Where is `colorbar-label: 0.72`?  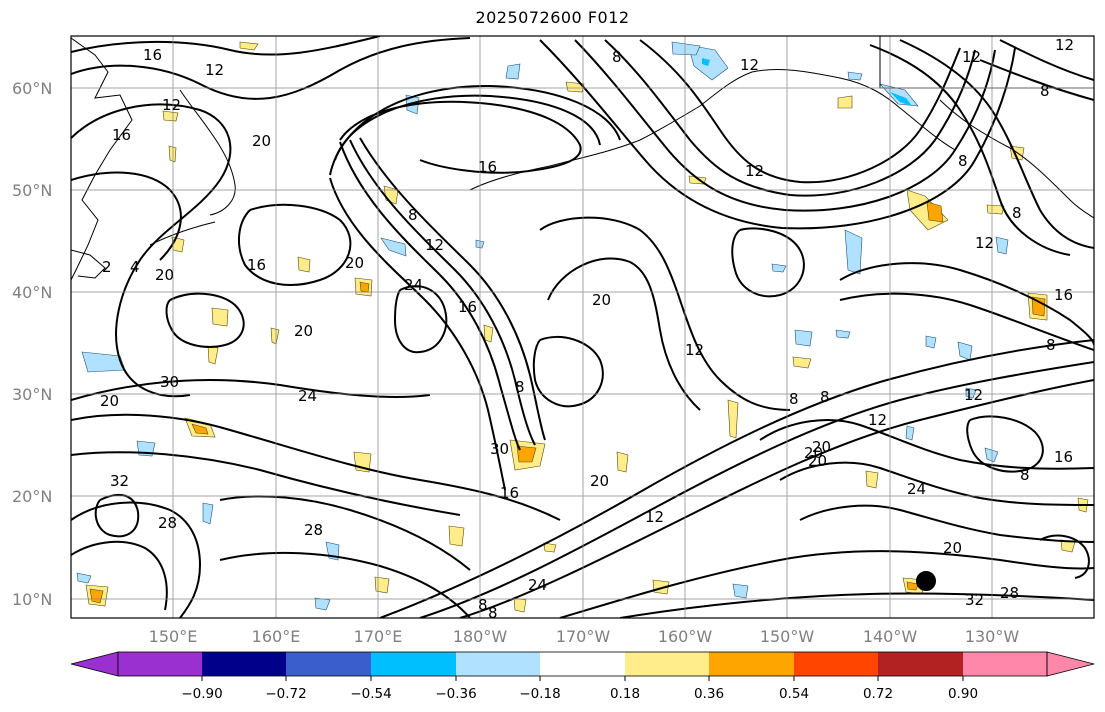 colorbar-label: 0.72 is located at coordinates (878, 694).